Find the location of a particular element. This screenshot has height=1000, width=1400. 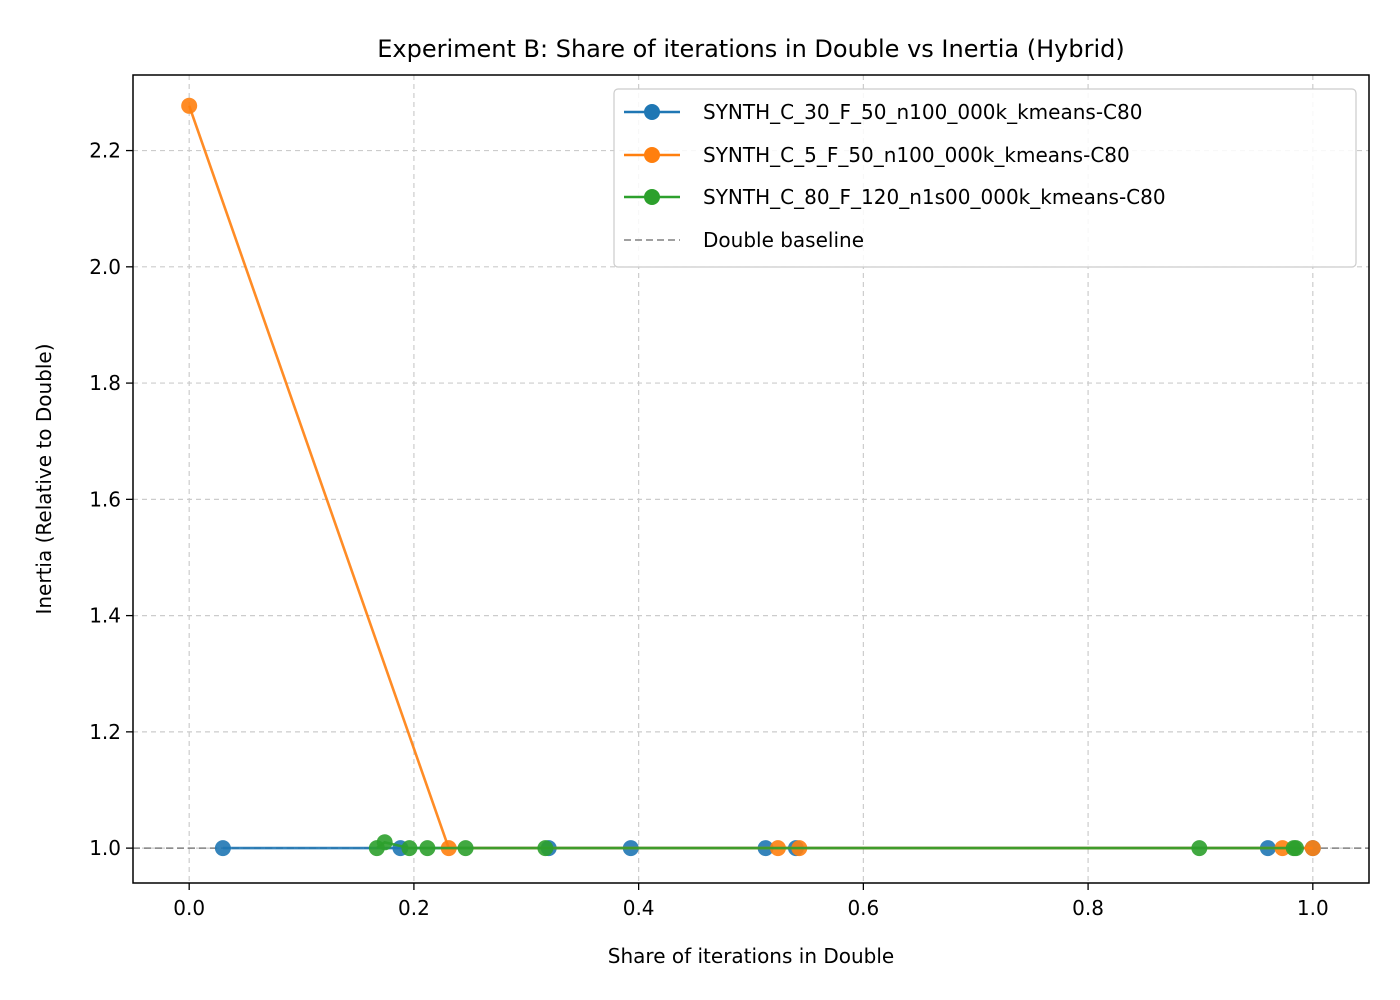

legend-label: SYNTH_C_30_F_50_n100_000k_kmeans-C80 is located at coordinates (922, 112).